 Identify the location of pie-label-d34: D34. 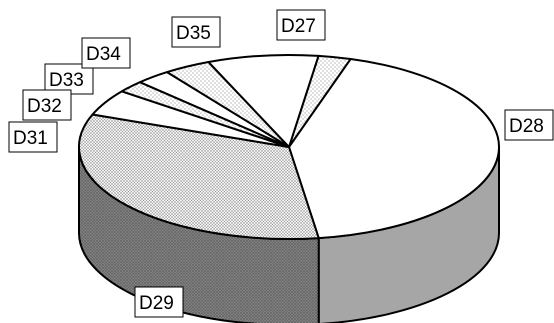
(106, 53).